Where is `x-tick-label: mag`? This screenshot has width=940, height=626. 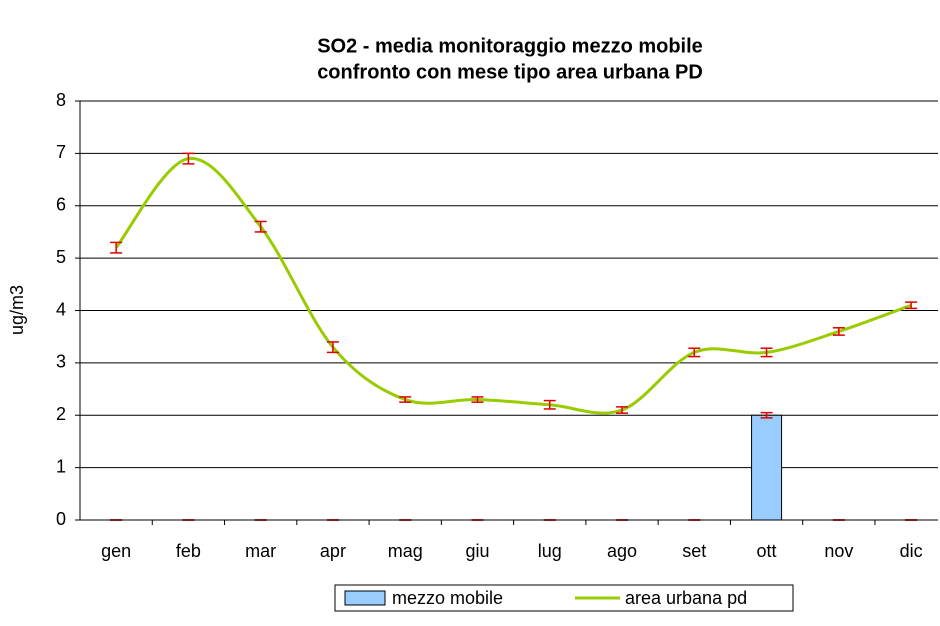 x-tick-label: mag is located at coordinates (405, 551).